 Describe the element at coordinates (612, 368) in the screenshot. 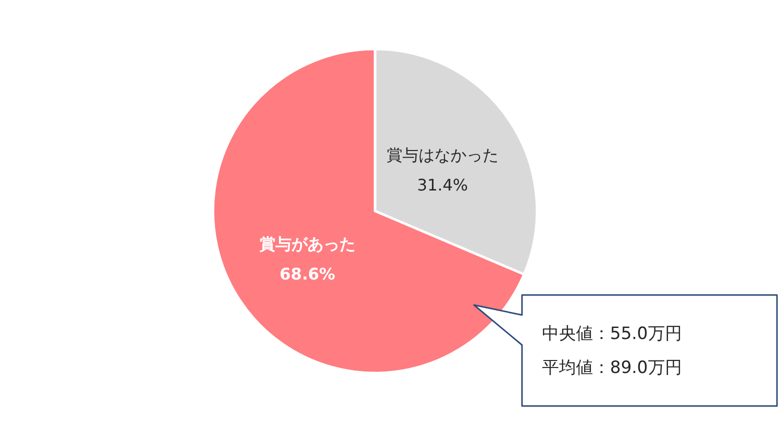

I see `text: 平均値：89.0万円` at that location.